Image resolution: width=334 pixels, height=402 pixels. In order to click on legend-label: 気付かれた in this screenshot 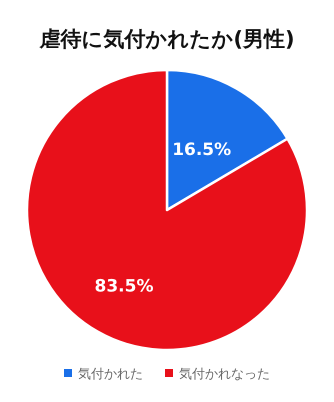, I will do `click(110, 374)`.